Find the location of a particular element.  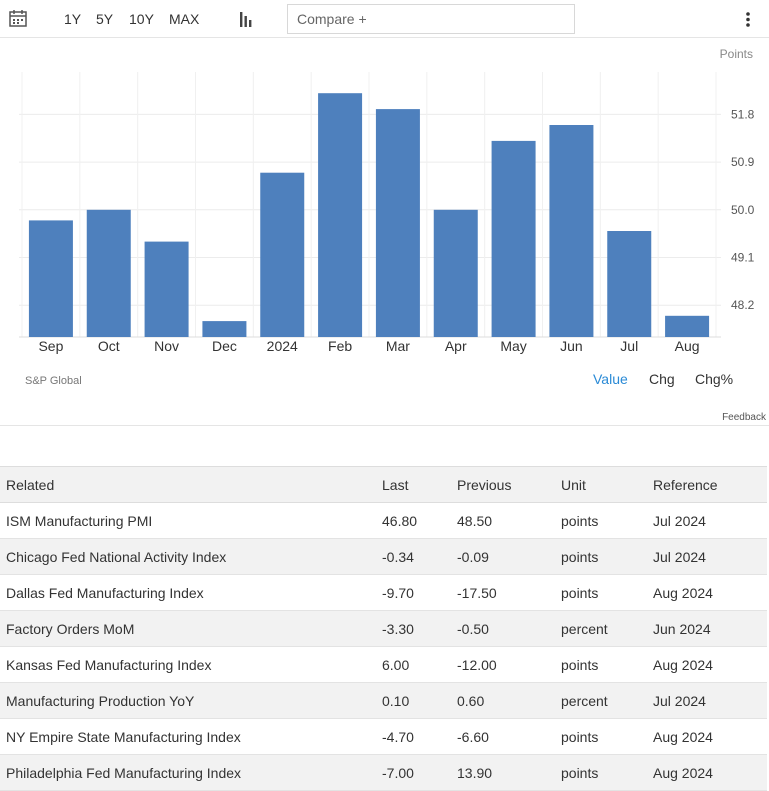

header-reference: Reference is located at coordinates (707, 484).